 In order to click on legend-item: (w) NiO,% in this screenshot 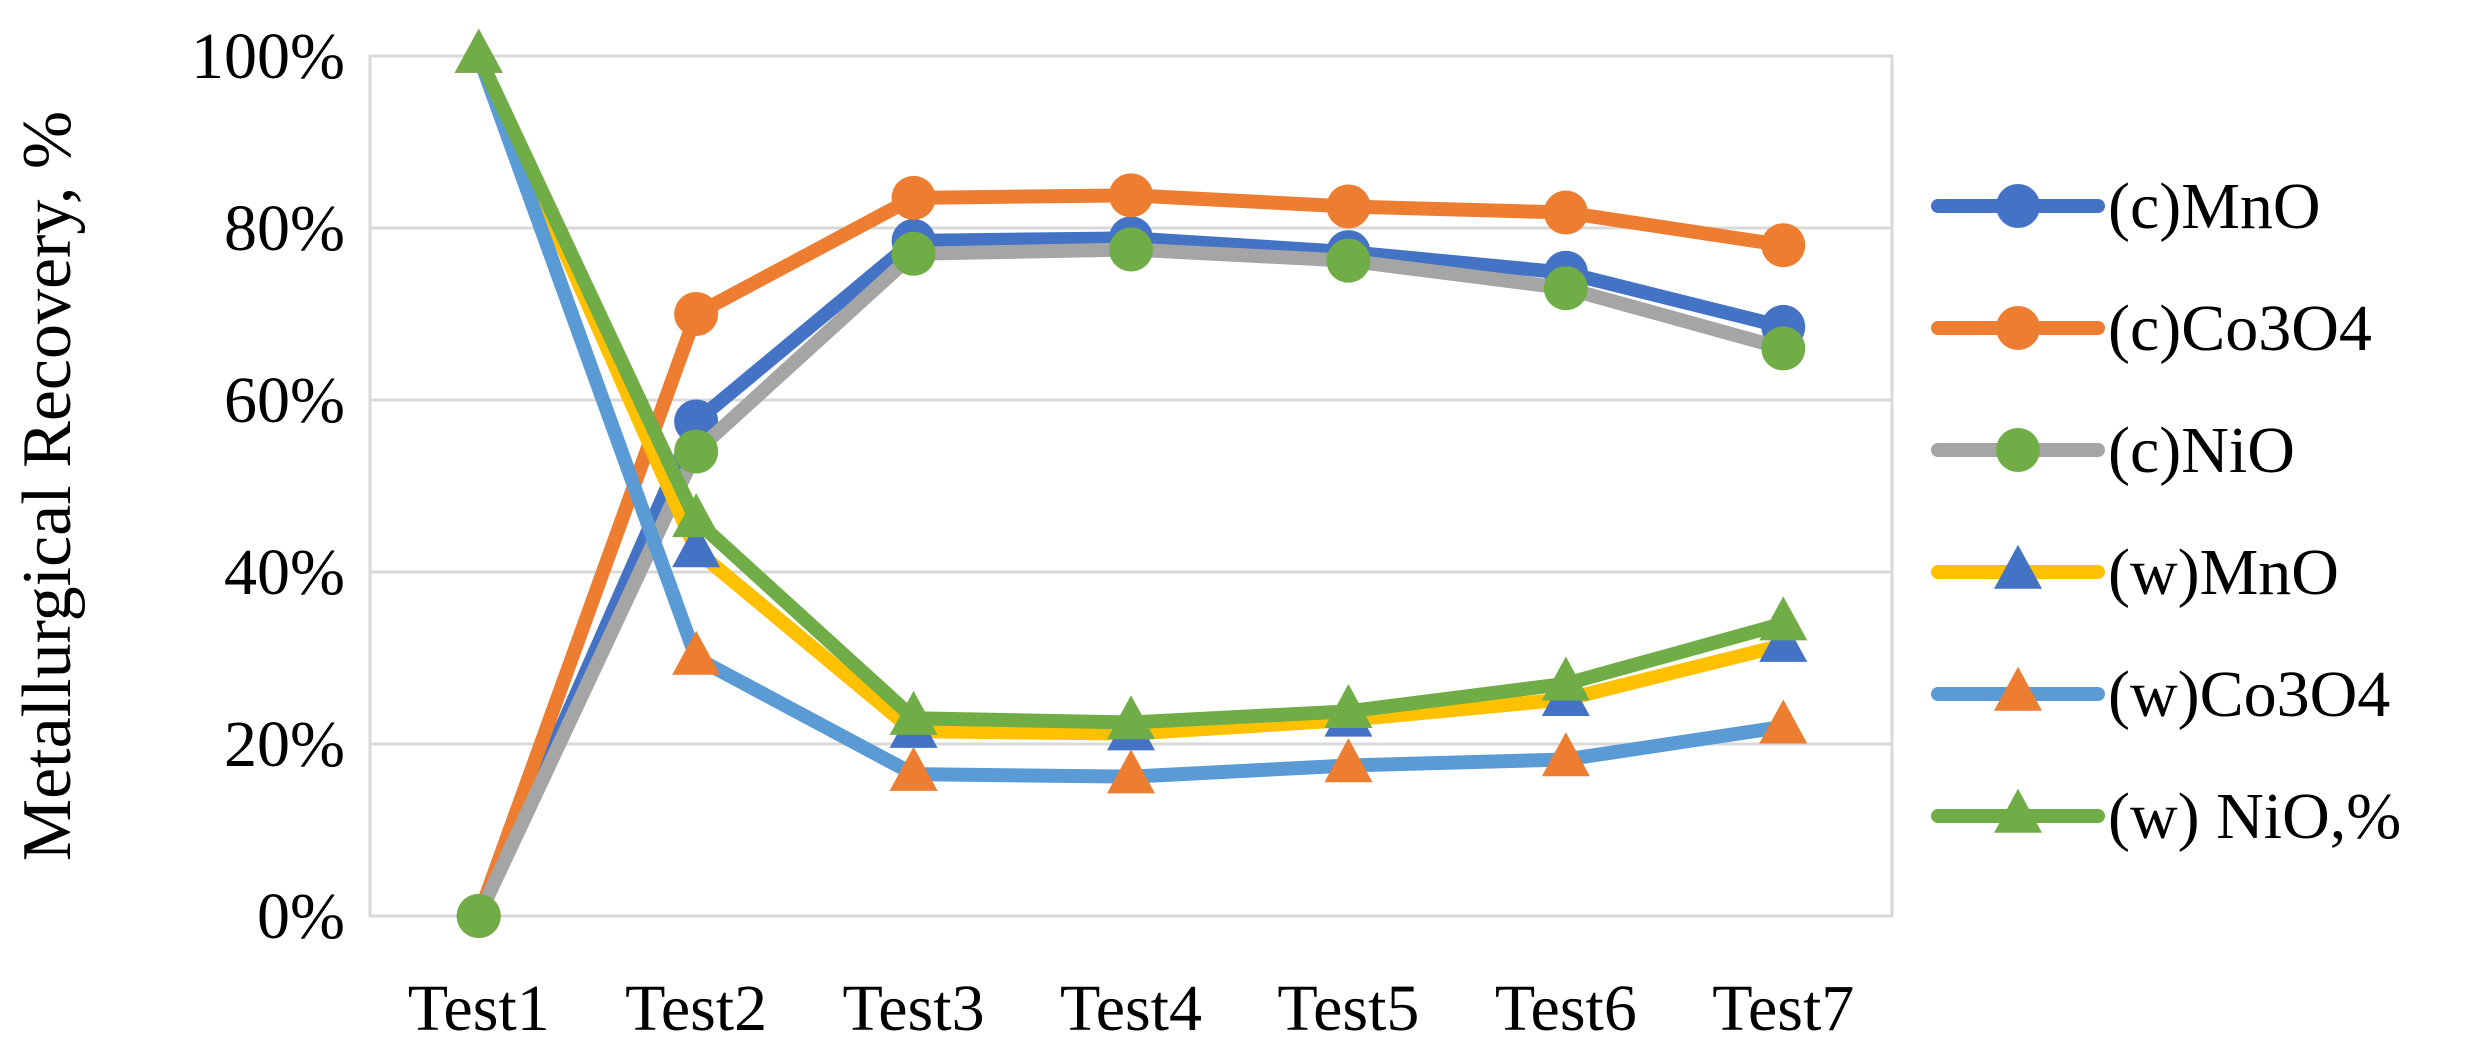, I will do `click(2166, 816)`.